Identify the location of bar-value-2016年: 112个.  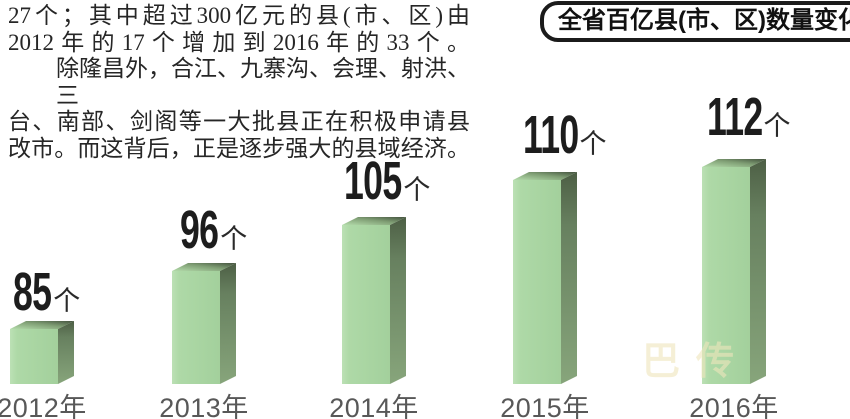
(748, 117).